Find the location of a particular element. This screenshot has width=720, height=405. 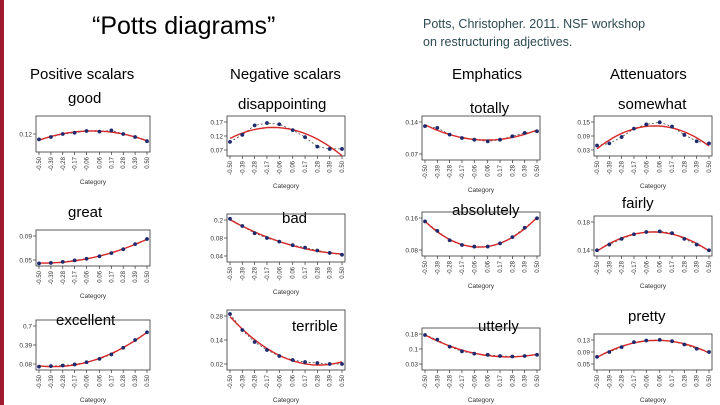

y-tick-label: 0.16 is located at coordinates (411, 219).